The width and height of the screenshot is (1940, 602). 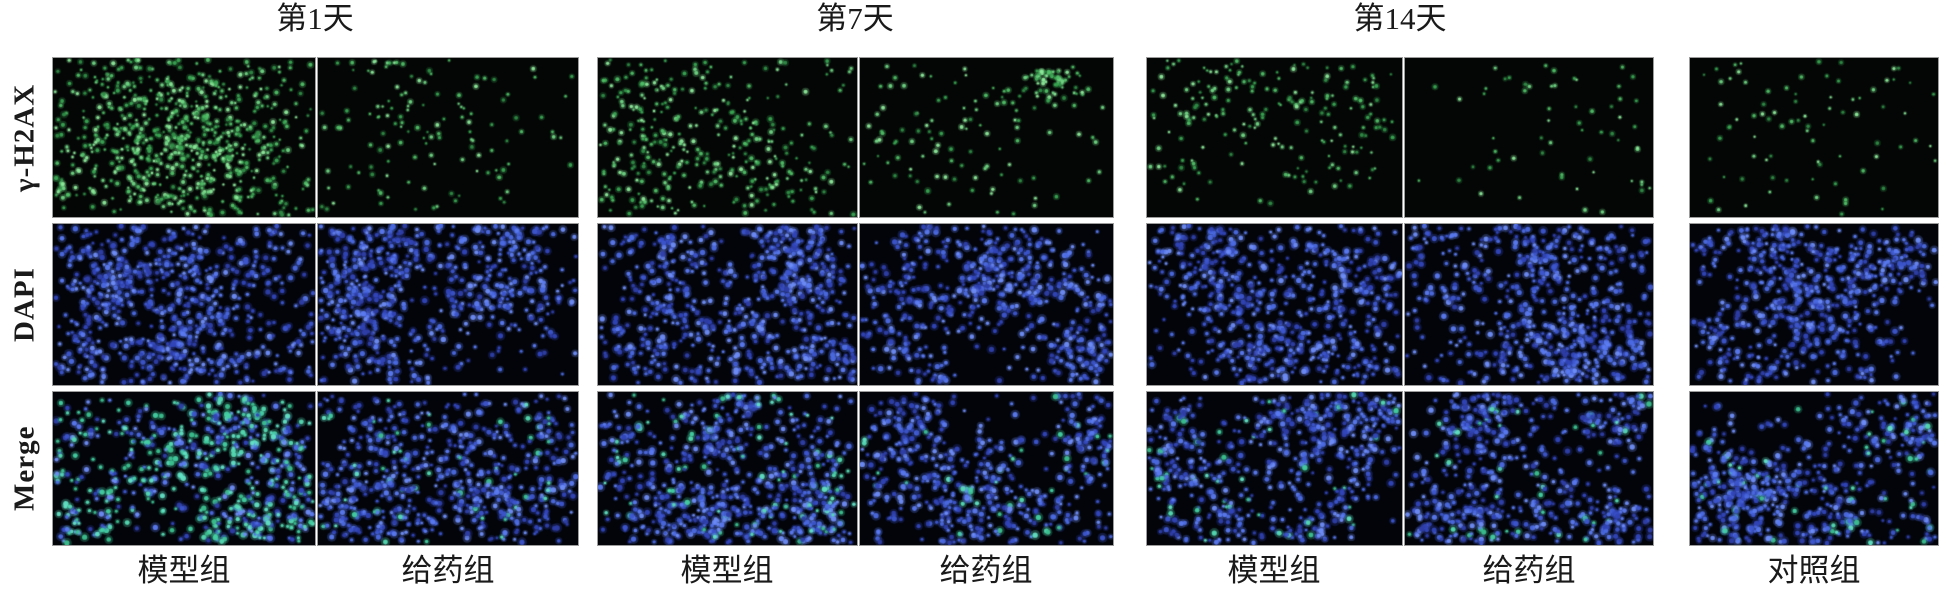 I want to click on group-label-day7-treated: 给药组, so click(x=986, y=570).